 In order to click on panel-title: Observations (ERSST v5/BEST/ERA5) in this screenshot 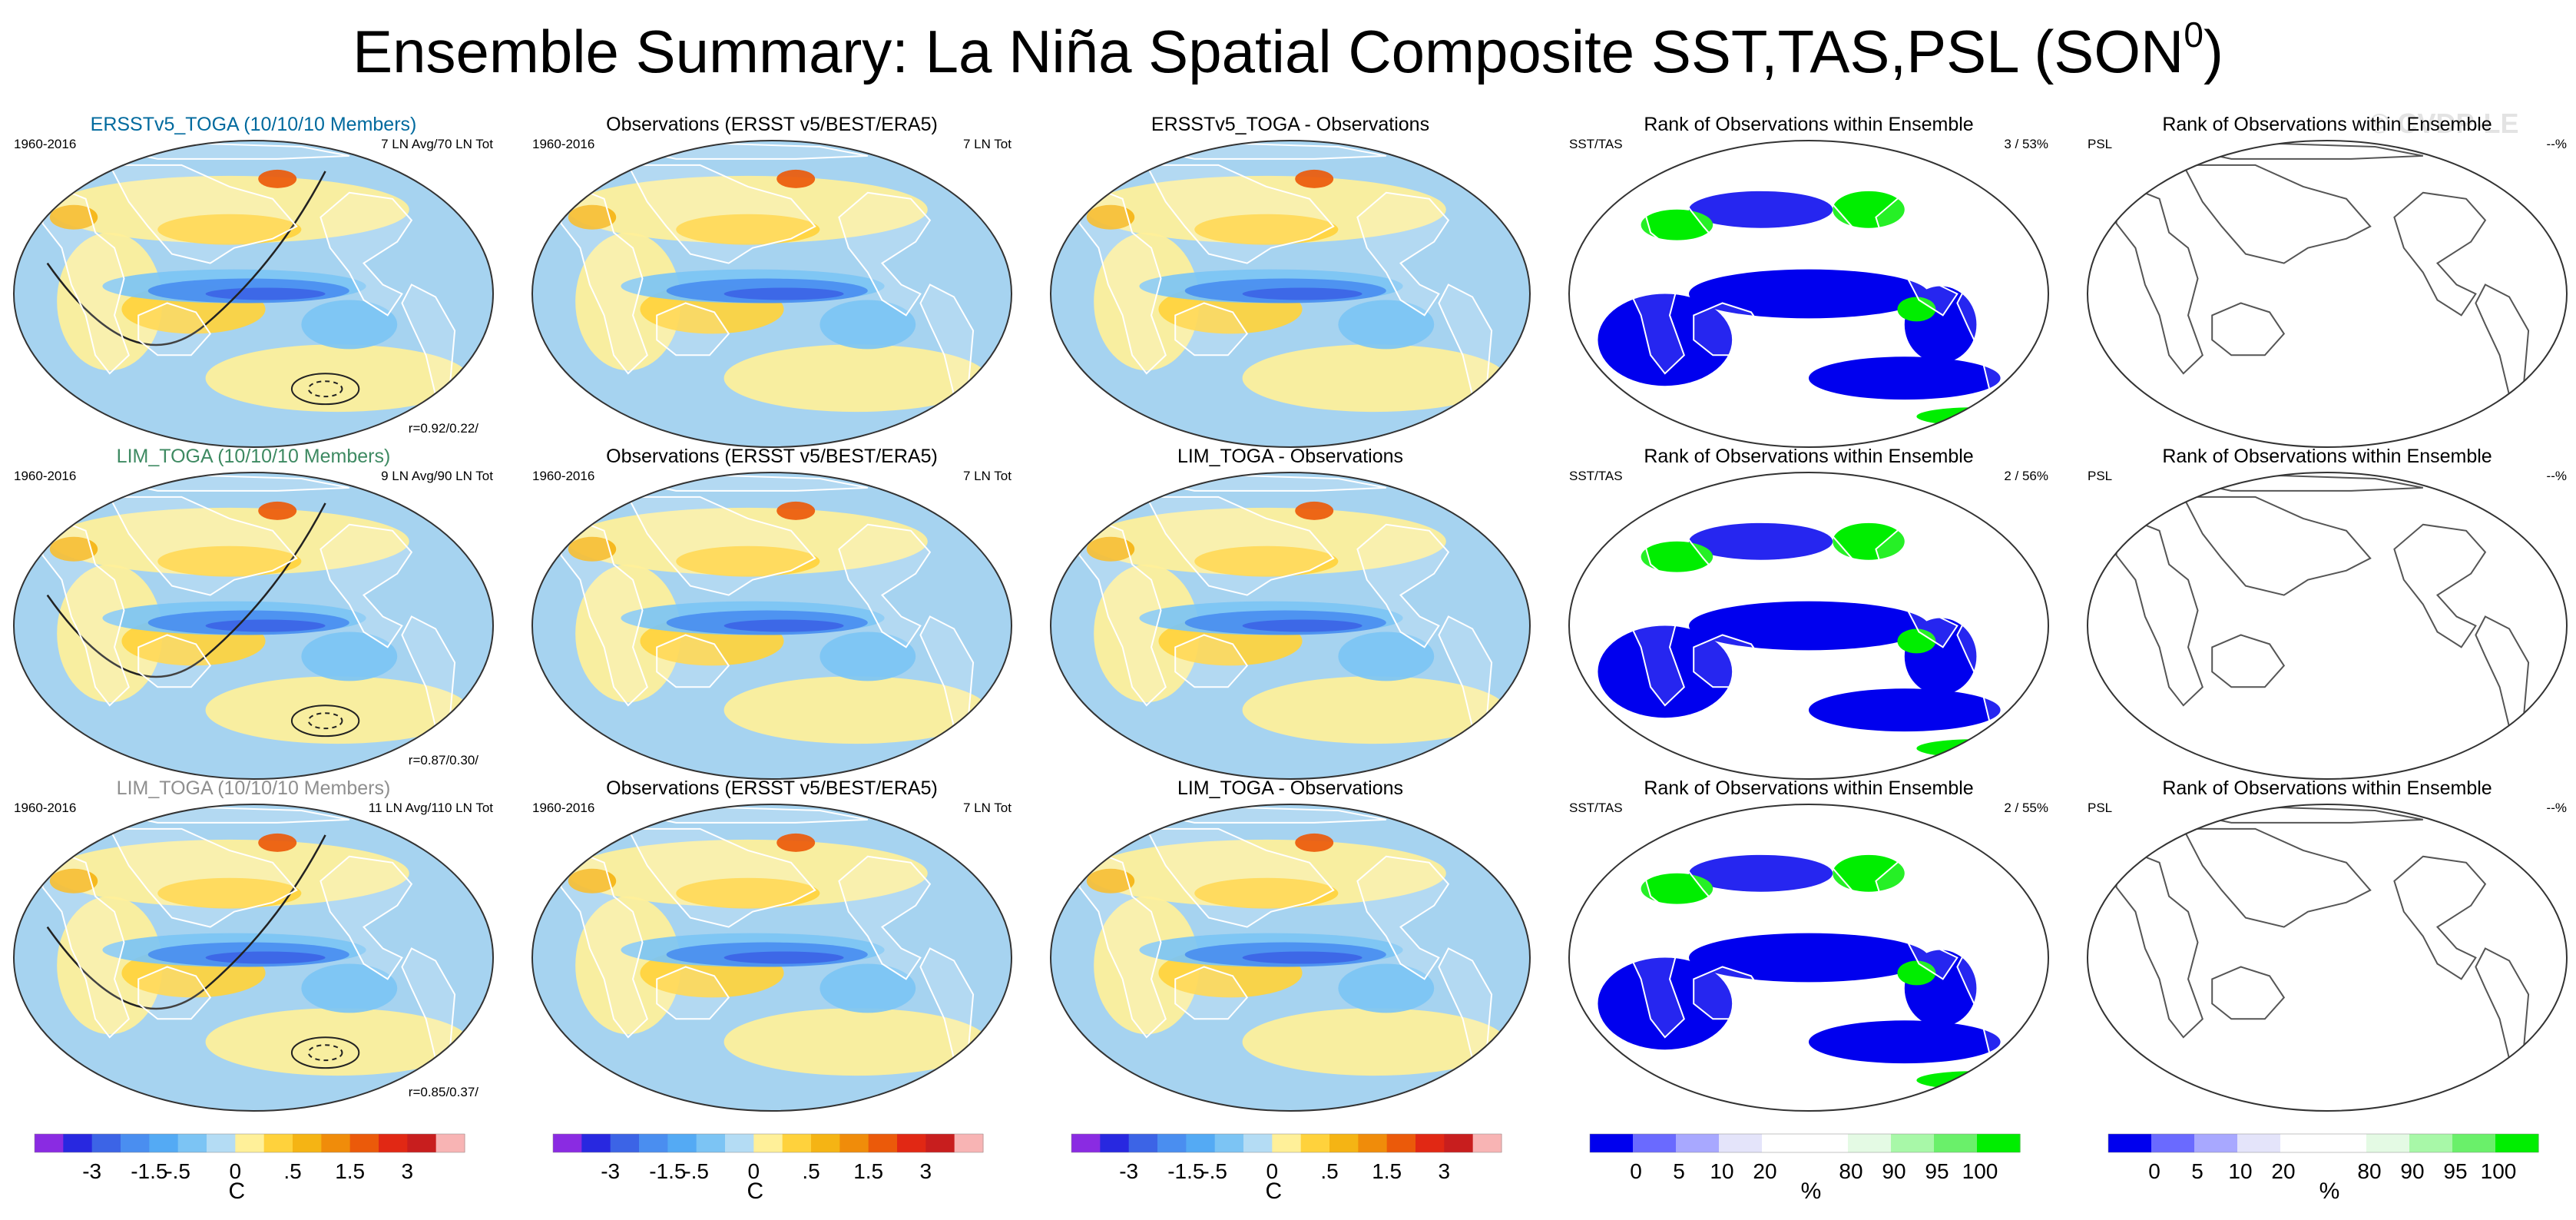, I will do `click(772, 788)`.